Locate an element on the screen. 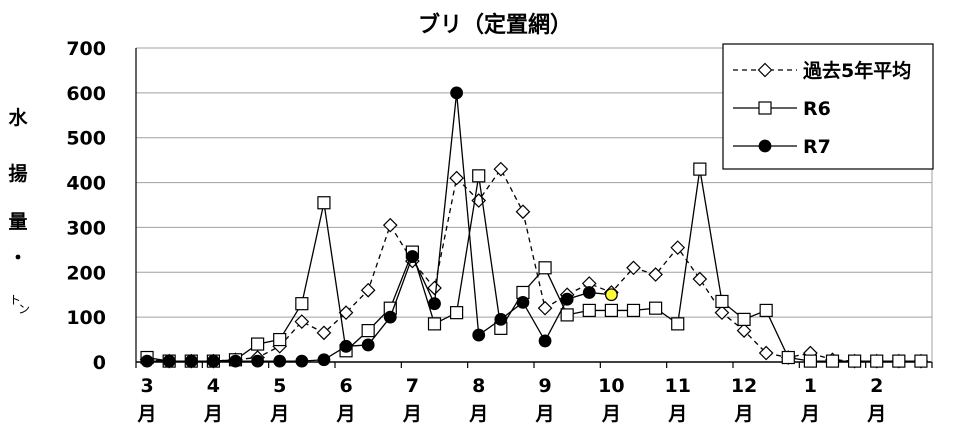 The width and height of the screenshot is (960, 433). y-tick-label-300: 300 is located at coordinates (86, 228).